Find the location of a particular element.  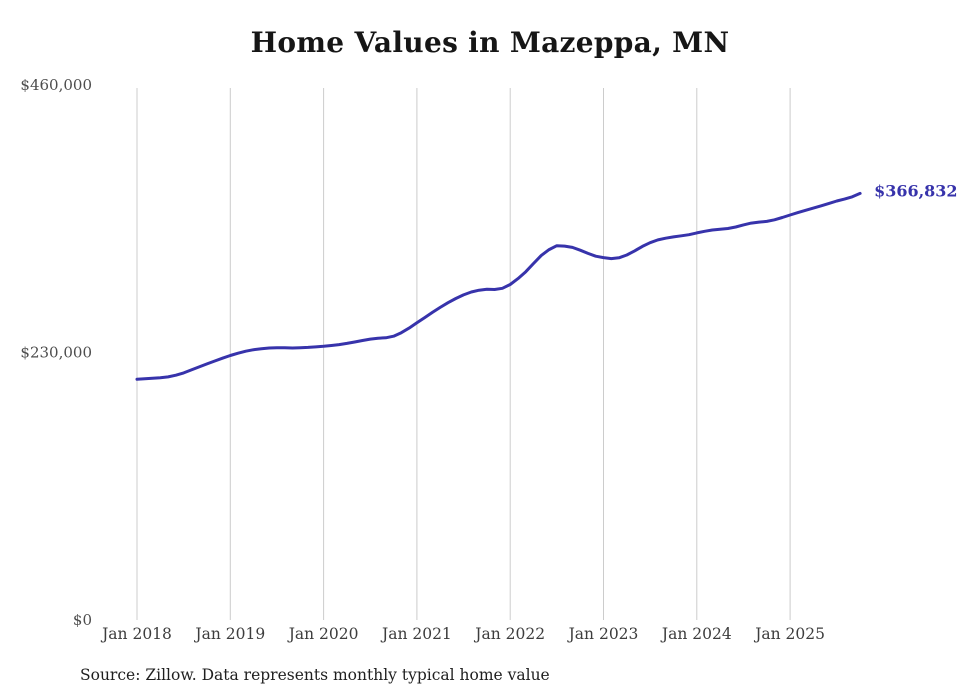

end-value-label: $366,832 is located at coordinates (916, 190).